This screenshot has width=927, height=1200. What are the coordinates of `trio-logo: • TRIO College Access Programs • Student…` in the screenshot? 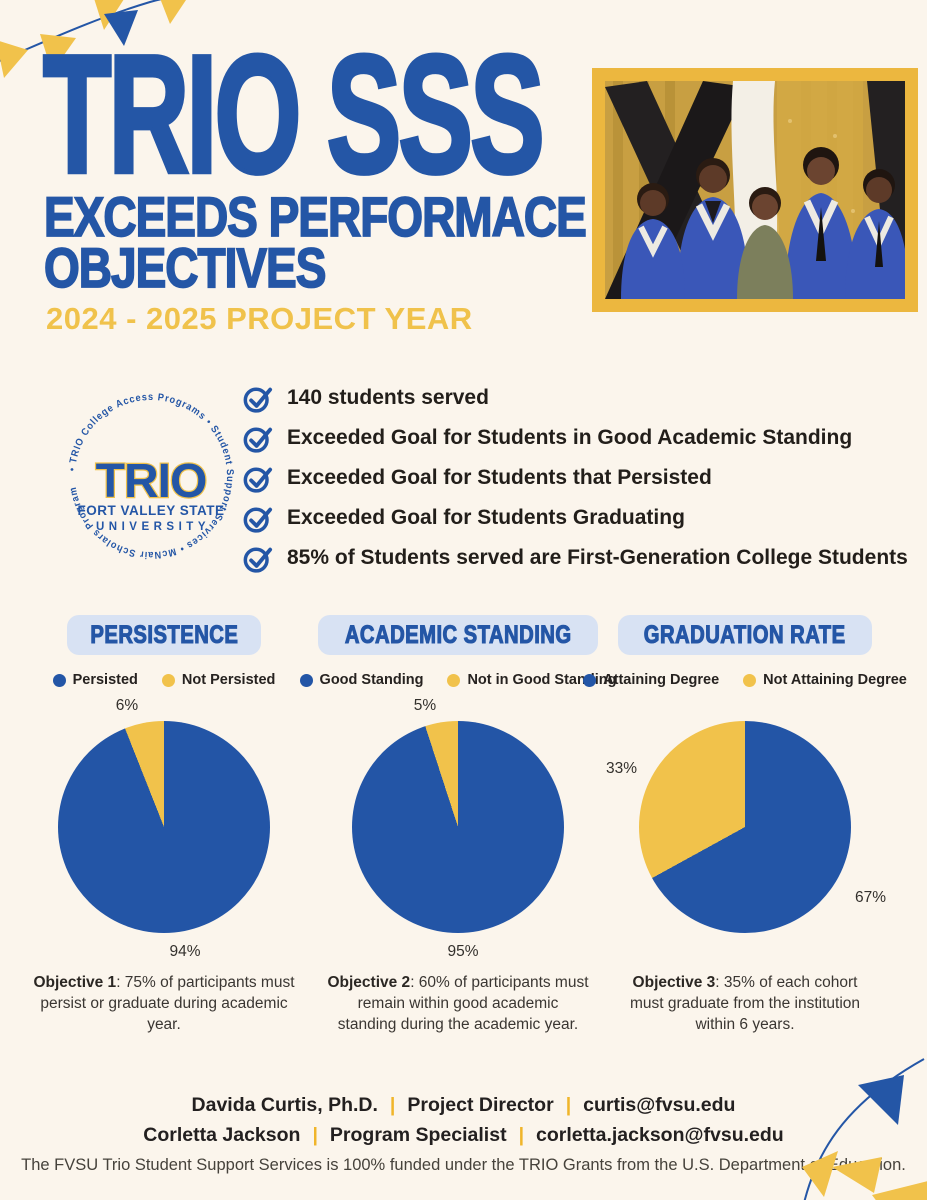 It's located at (150, 476).